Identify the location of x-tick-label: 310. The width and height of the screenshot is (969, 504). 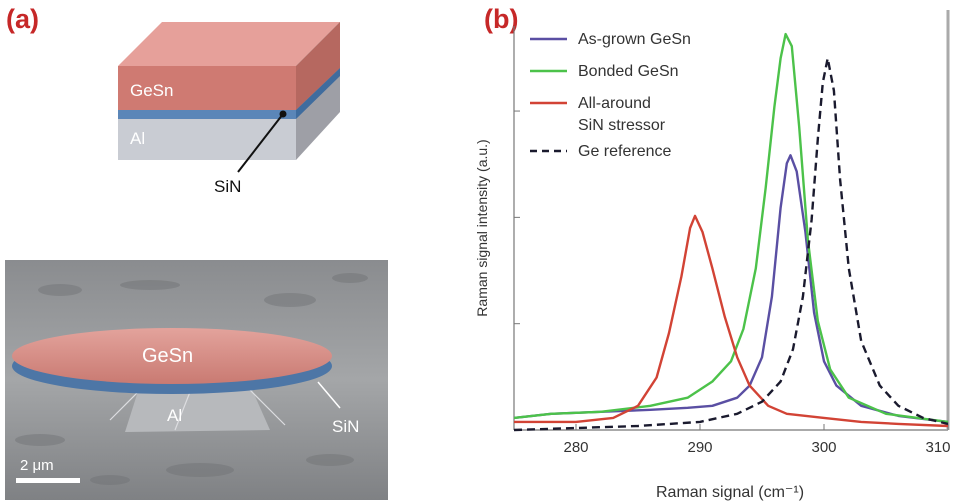
(937, 447).